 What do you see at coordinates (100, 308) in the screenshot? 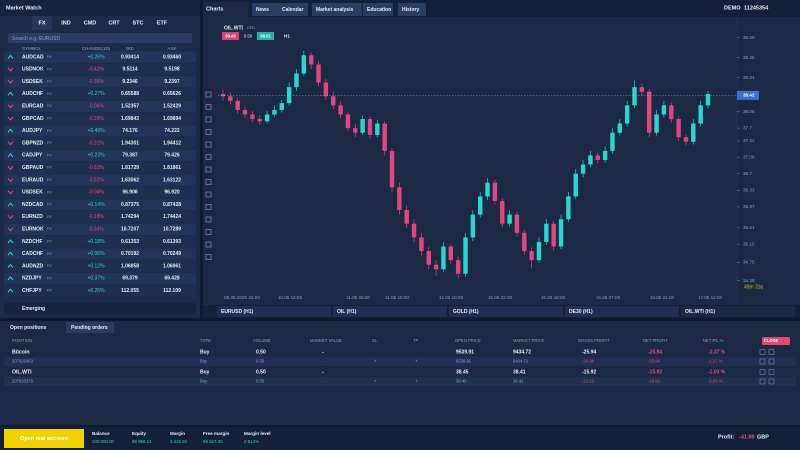
I see `mw-group` at bounding box center [100, 308].